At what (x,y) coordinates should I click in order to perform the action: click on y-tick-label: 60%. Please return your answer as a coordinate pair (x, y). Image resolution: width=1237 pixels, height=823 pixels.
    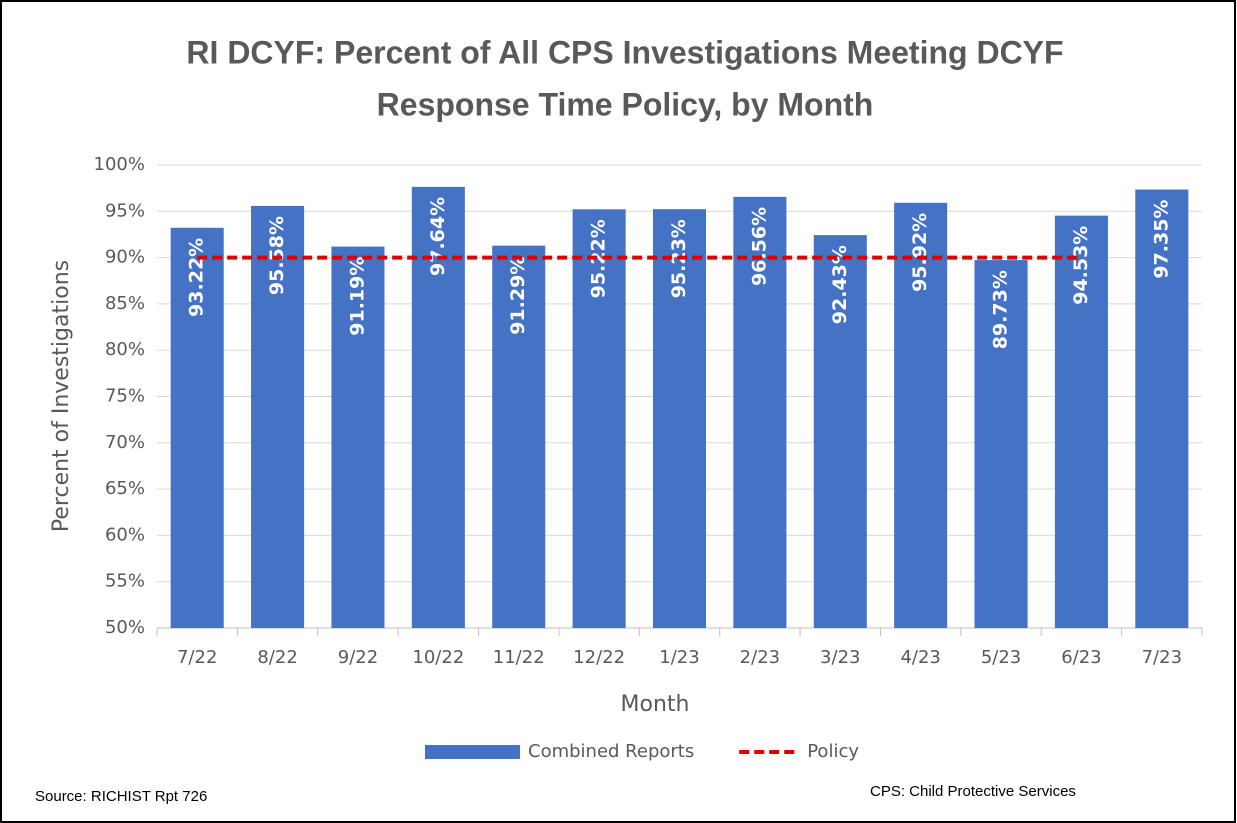
    Looking at the image, I should click on (125, 534).